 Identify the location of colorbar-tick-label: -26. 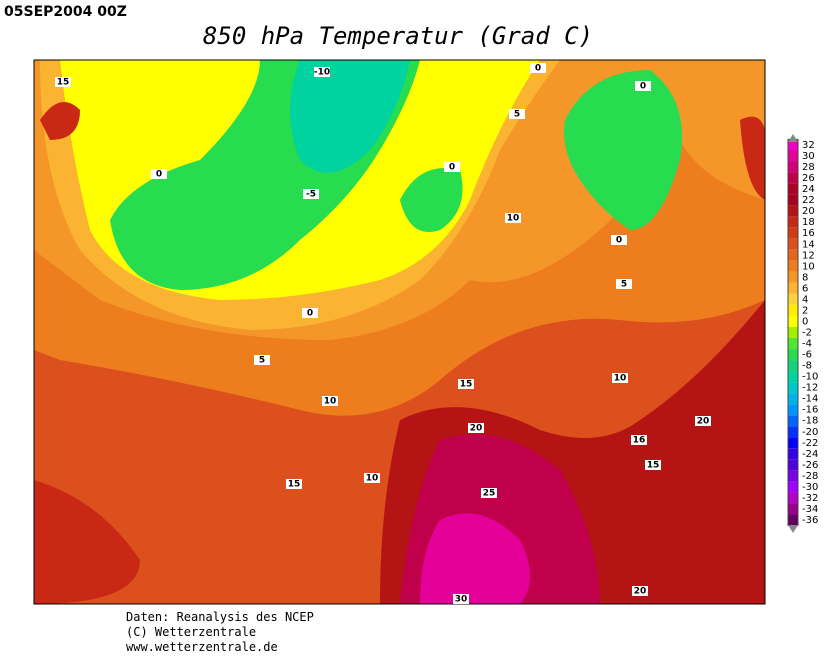
(810, 465).